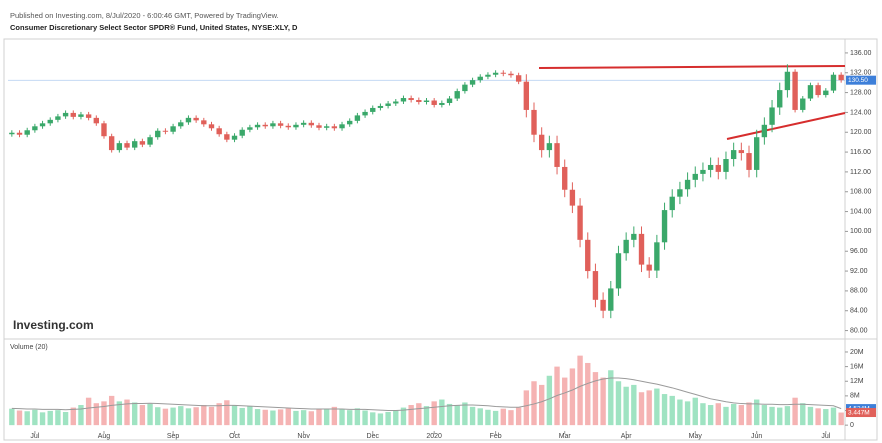 The width and height of the screenshot is (882, 443). What do you see at coordinates (858, 80) in the screenshot?
I see `last-price-label: 130.50` at bounding box center [858, 80].